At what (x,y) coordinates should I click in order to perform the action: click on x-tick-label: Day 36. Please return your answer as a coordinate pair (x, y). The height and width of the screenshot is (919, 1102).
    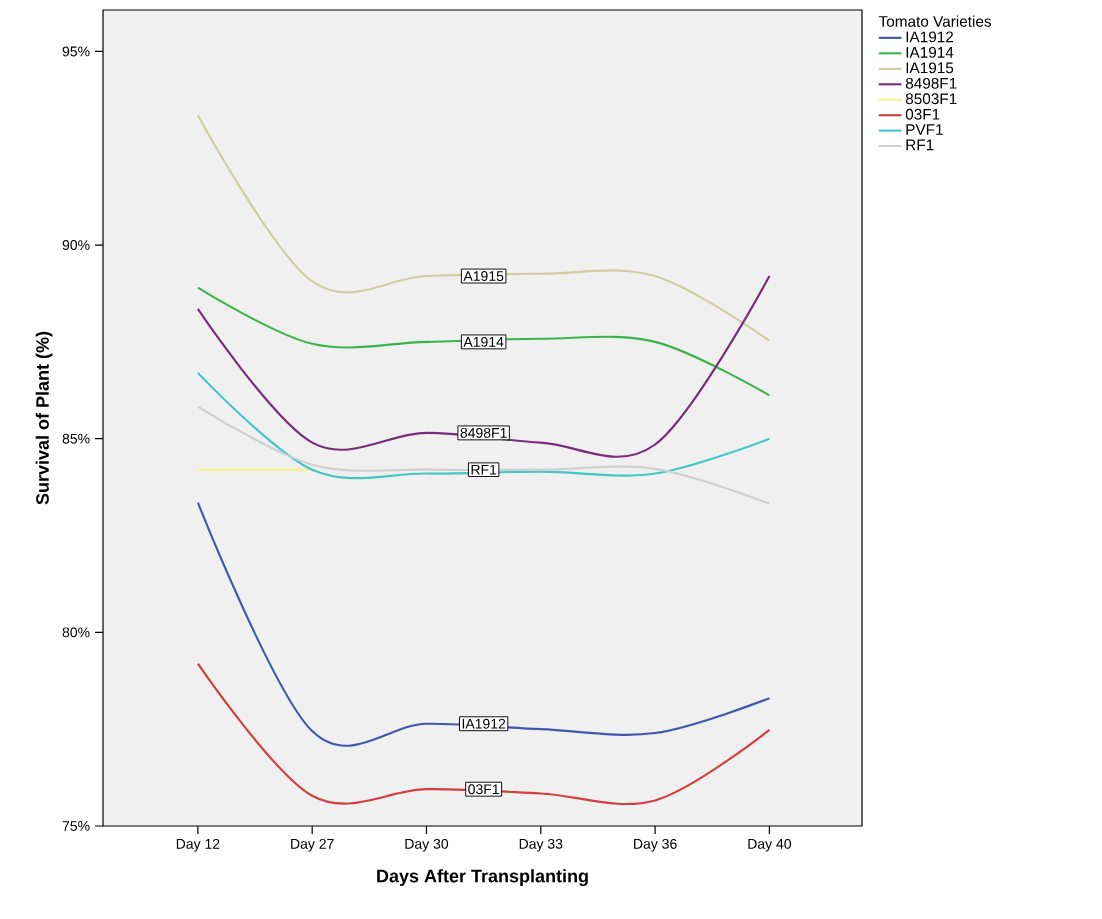
    Looking at the image, I should click on (655, 845).